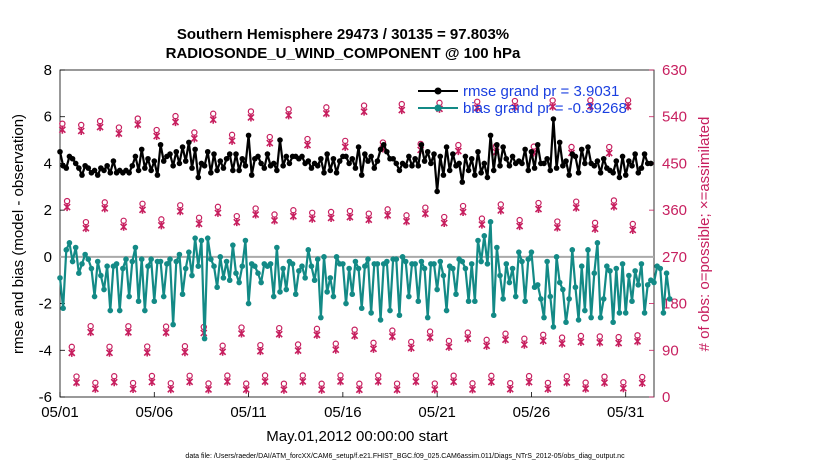  What do you see at coordinates (155, 412) in the screenshot?
I see `x-tick-label: 05/06` at bounding box center [155, 412].